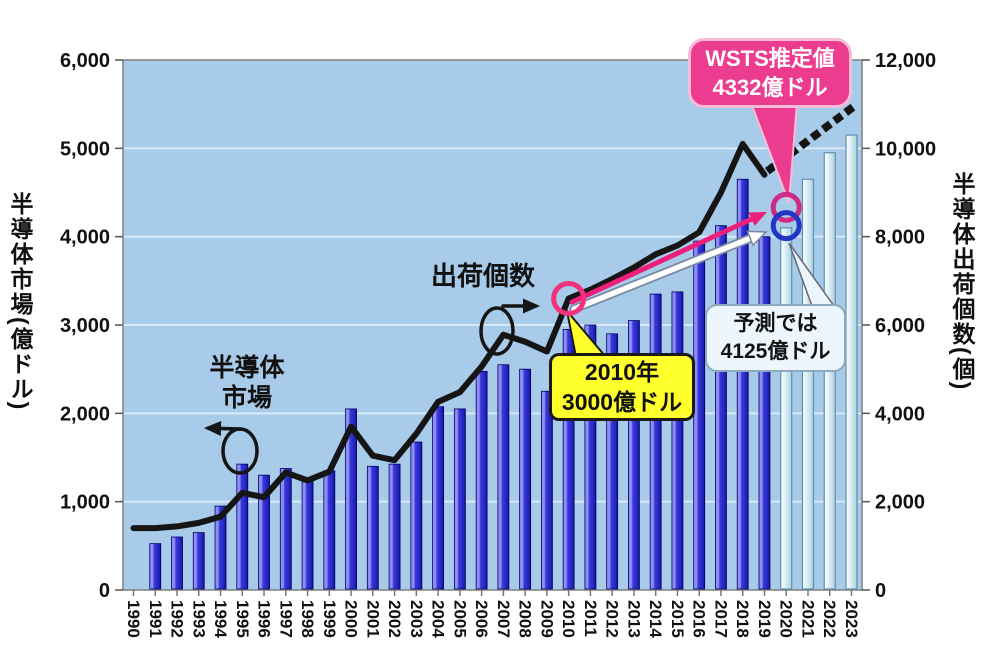  I want to click on bar-1997, so click(285, 529).